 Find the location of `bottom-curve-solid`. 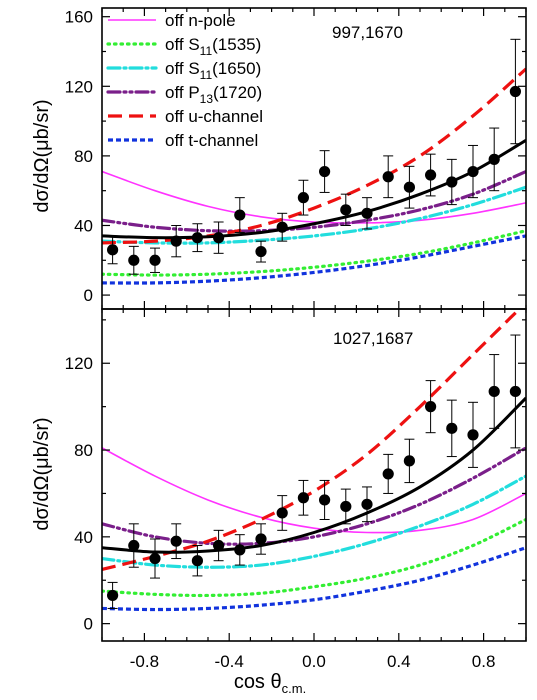

bottom-curve-solid is located at coordinates (314, 490).